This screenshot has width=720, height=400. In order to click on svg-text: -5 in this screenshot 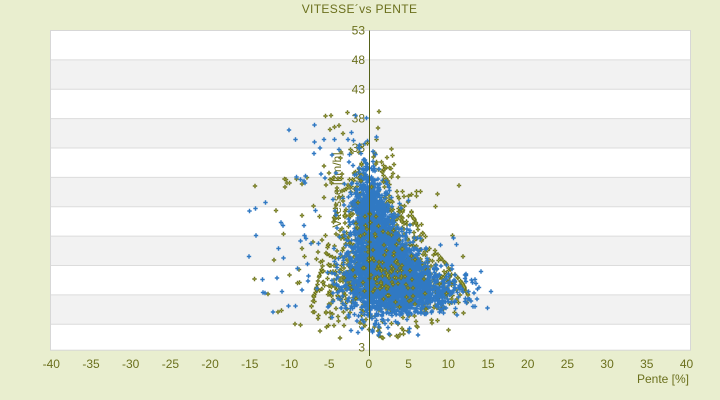, I will do `click(329, 364)`.